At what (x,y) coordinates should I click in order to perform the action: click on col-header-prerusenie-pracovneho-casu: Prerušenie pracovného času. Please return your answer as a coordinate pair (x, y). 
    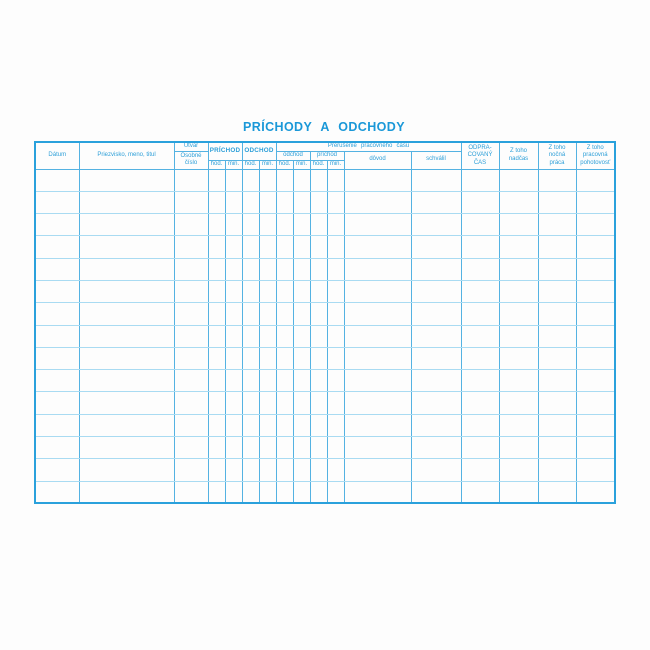
    Looking at the image, I should click on (368, 146).